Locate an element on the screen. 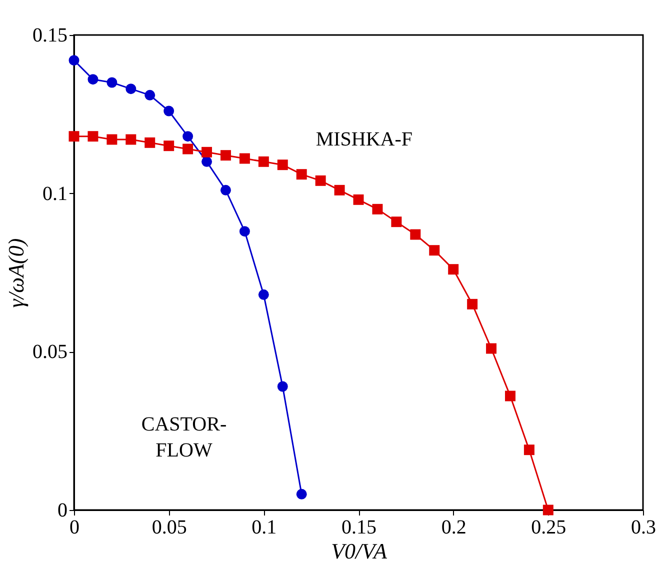 This screenshot has width=668, height=567. series-label: MISHKA-F is located at coordinates (364, 139).